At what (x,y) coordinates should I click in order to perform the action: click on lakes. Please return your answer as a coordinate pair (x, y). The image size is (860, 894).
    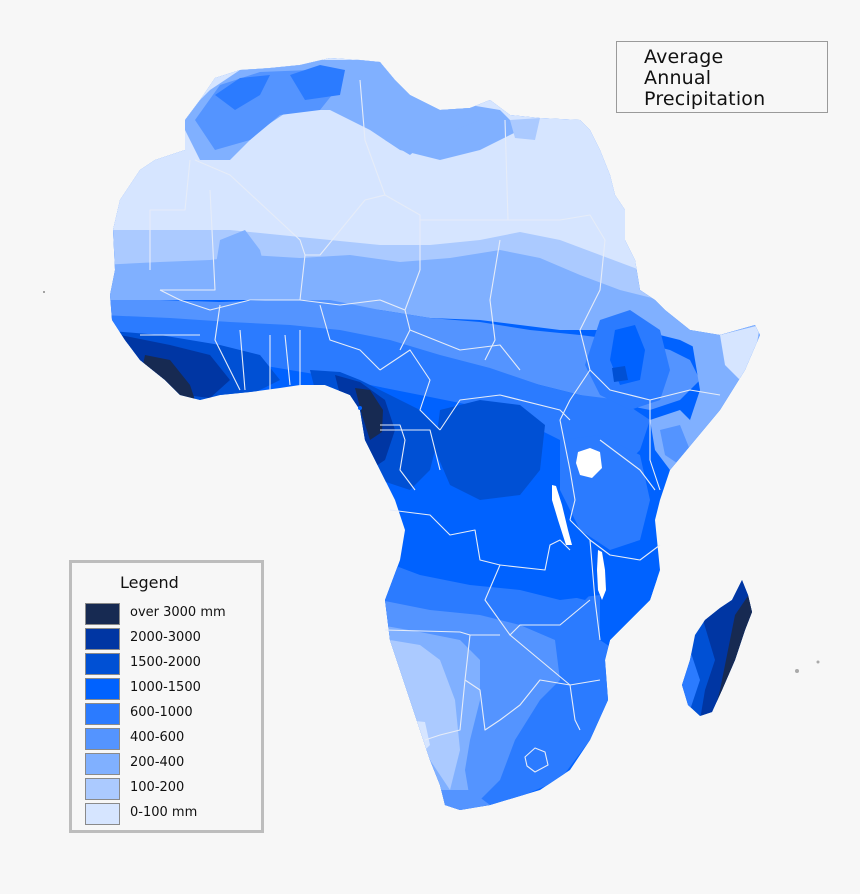
    Looking at the image, I should click on (579, 524).